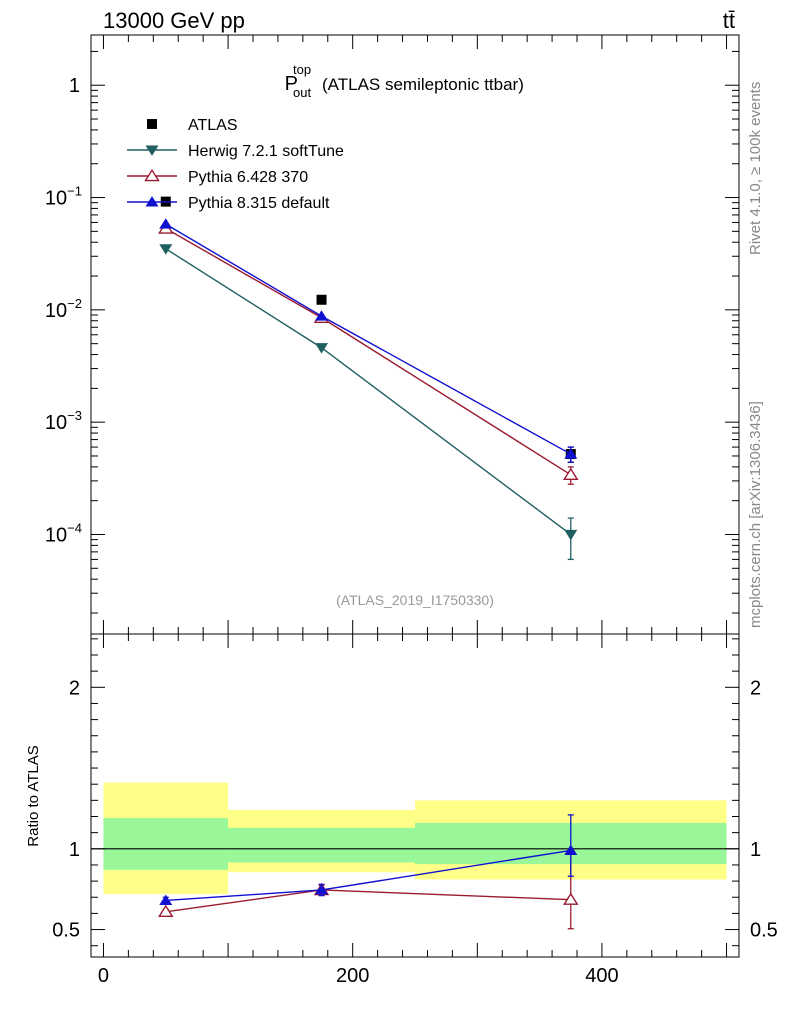 The image size is (786, 1024). What do you see at coordinates (423, 84) in the screenshot?
I see `plot-title-description: (ATLAS semileptonic ttbar)` at bounding box center [423, 84].